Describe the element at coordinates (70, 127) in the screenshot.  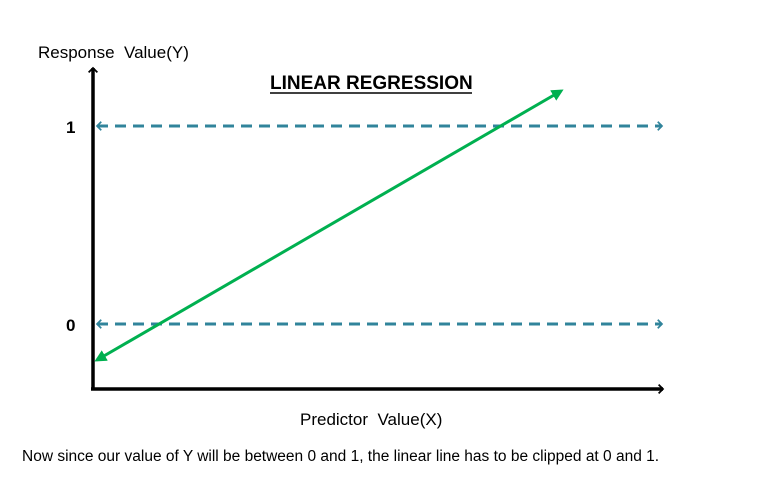
I see `tick-label-one: 1` at that location.